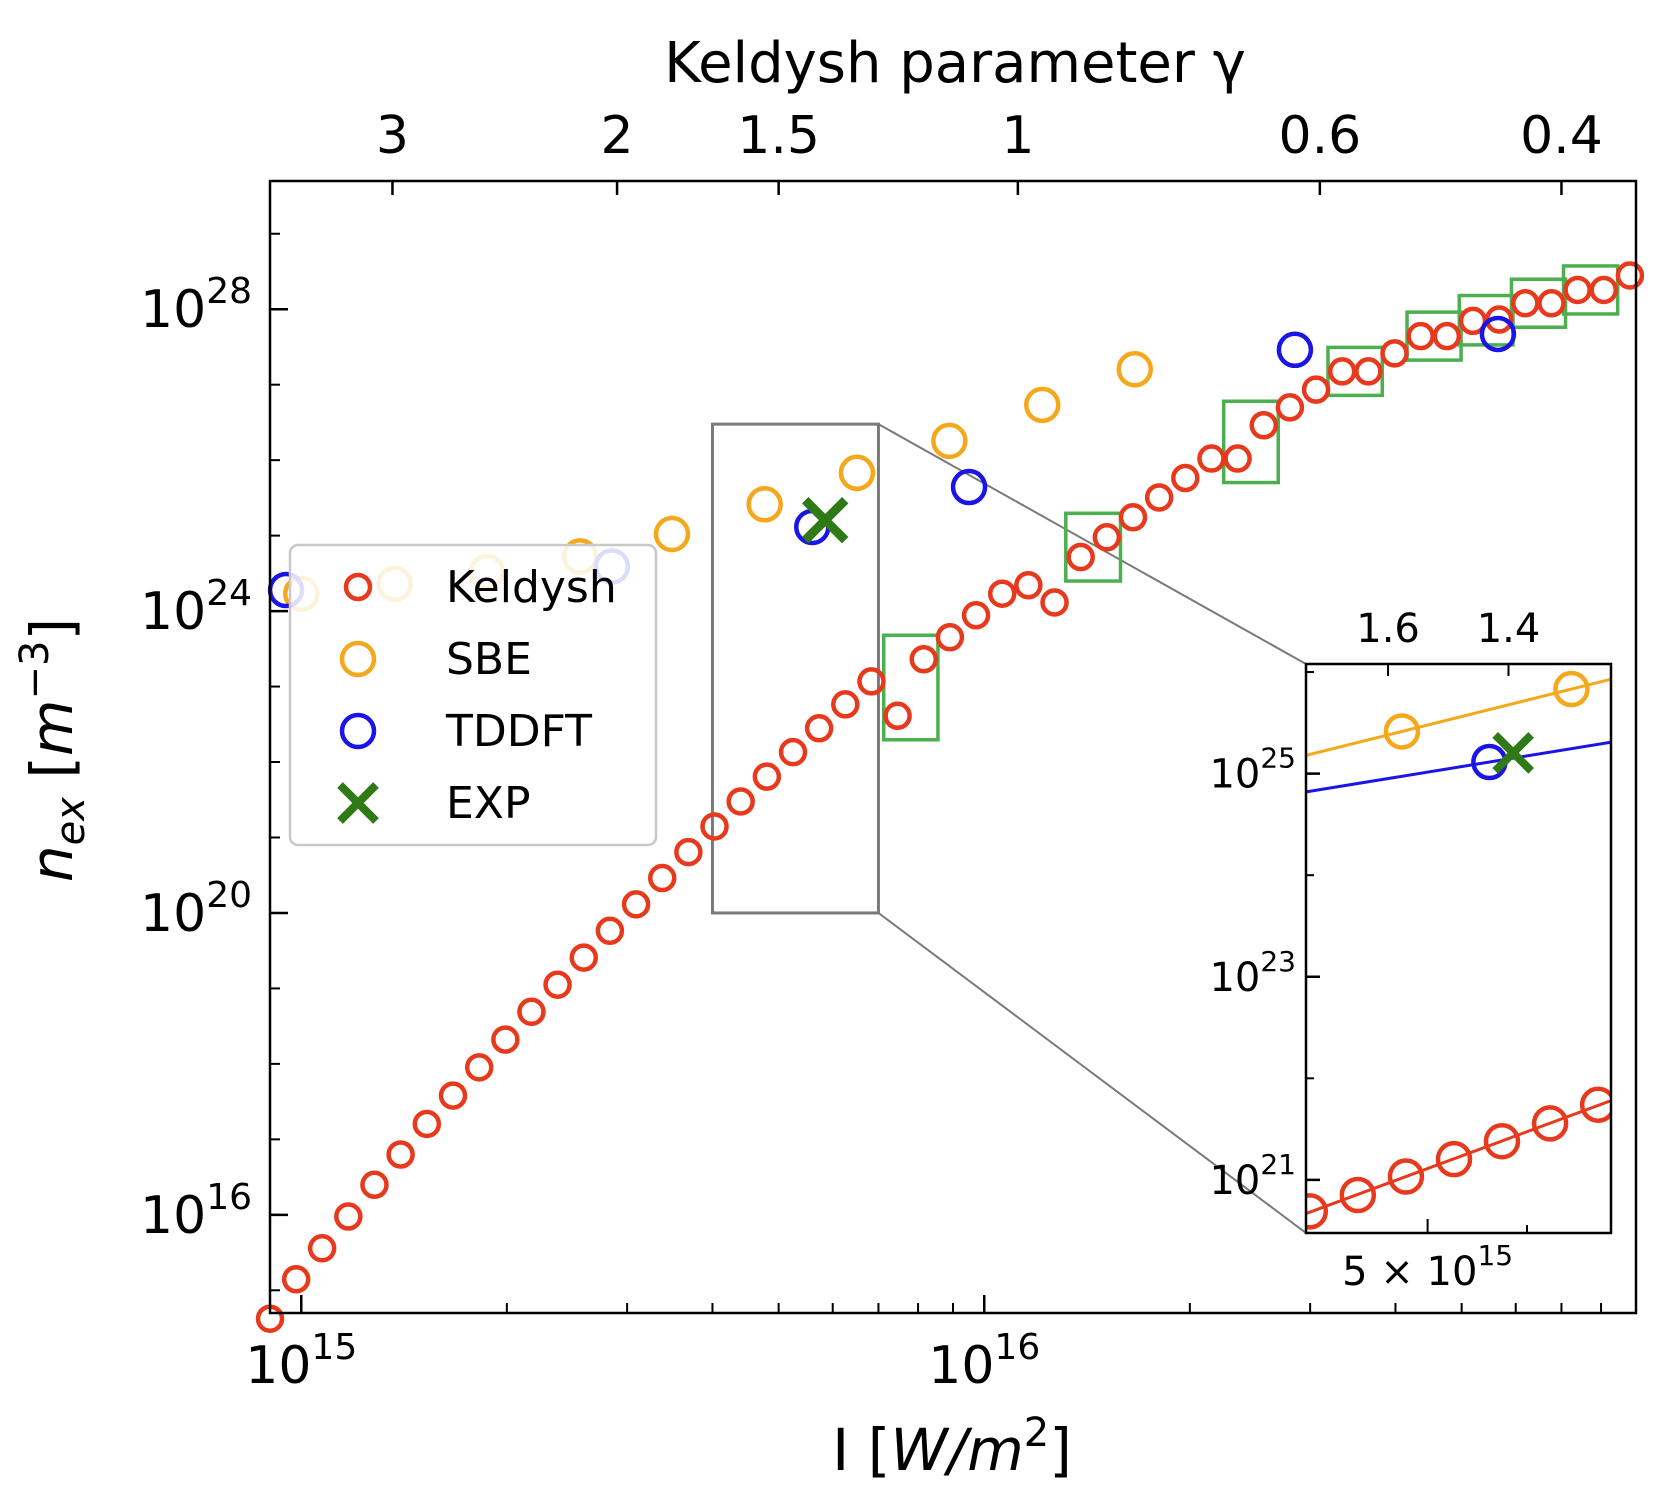  What do you see at coordinates (955, 63) in the screenshot?
I see `top-axis-title: Keldysh parameter γ` at bounding box center [955, 63].